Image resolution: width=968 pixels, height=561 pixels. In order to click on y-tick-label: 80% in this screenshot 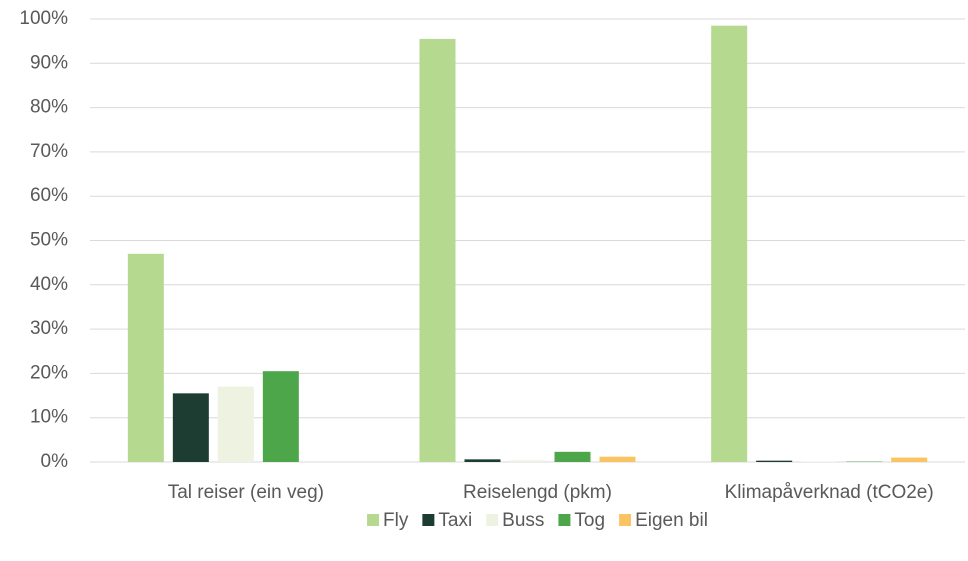, I will do `click(49, 107)`.